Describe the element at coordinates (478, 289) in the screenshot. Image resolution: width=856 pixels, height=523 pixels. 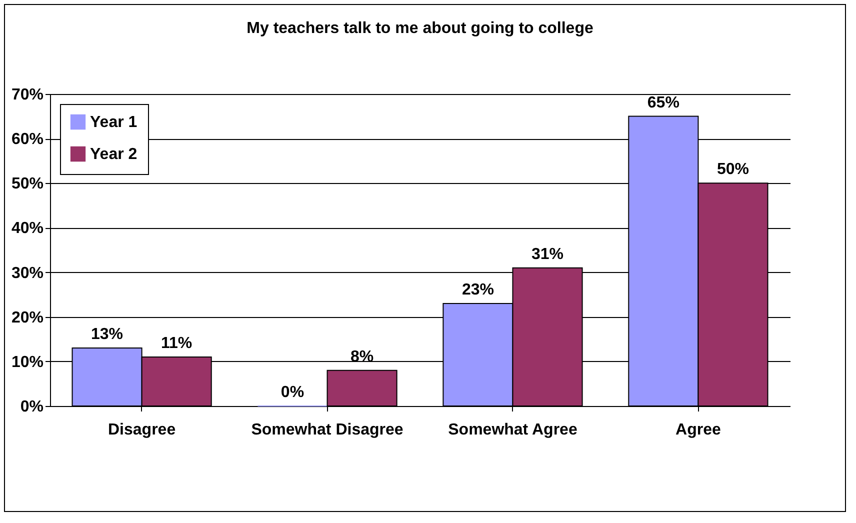
I see `data-label: 23%` at that location.